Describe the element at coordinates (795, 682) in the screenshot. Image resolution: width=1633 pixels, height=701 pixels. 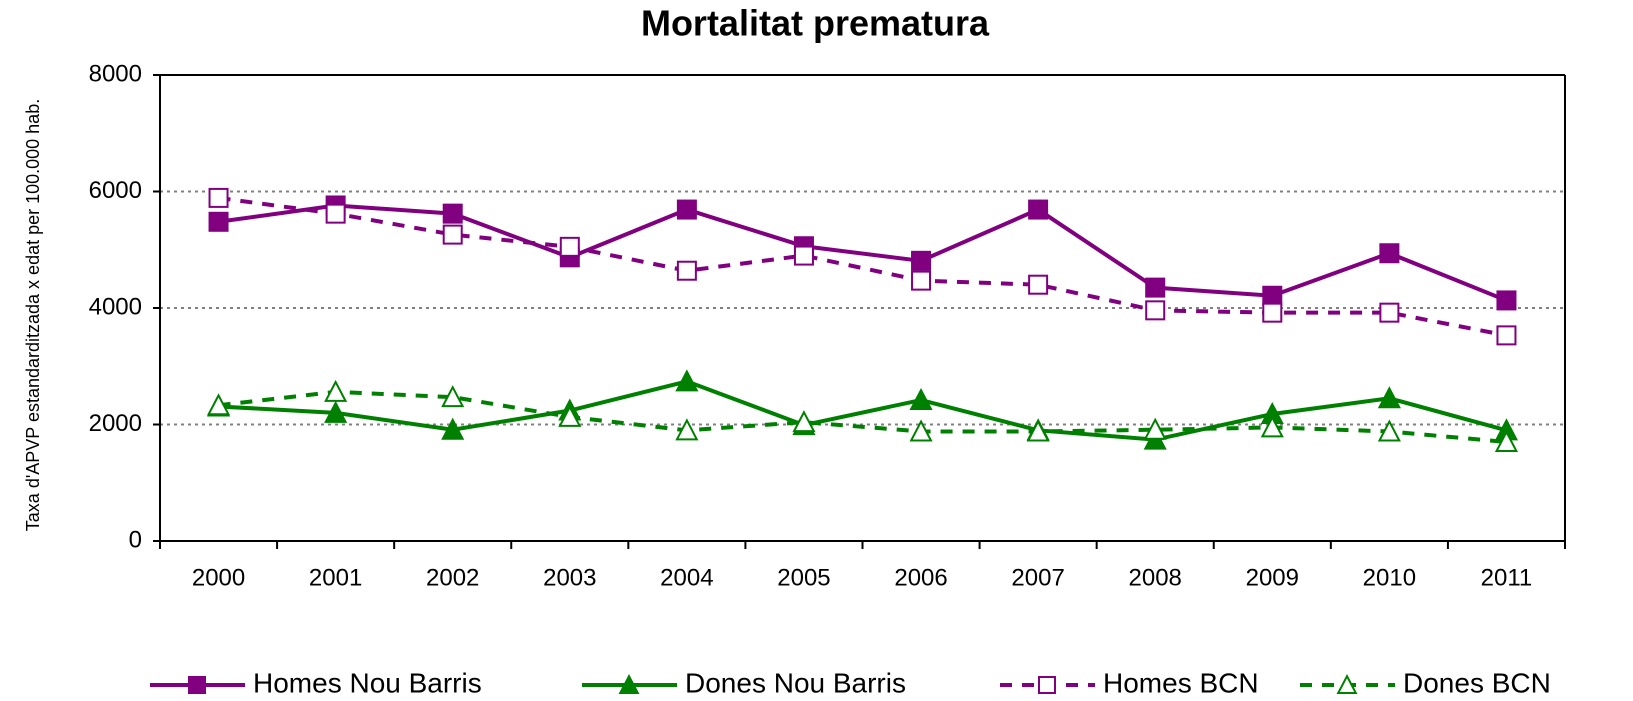
I see `legend-label: Dones Nou Barris` at that location.